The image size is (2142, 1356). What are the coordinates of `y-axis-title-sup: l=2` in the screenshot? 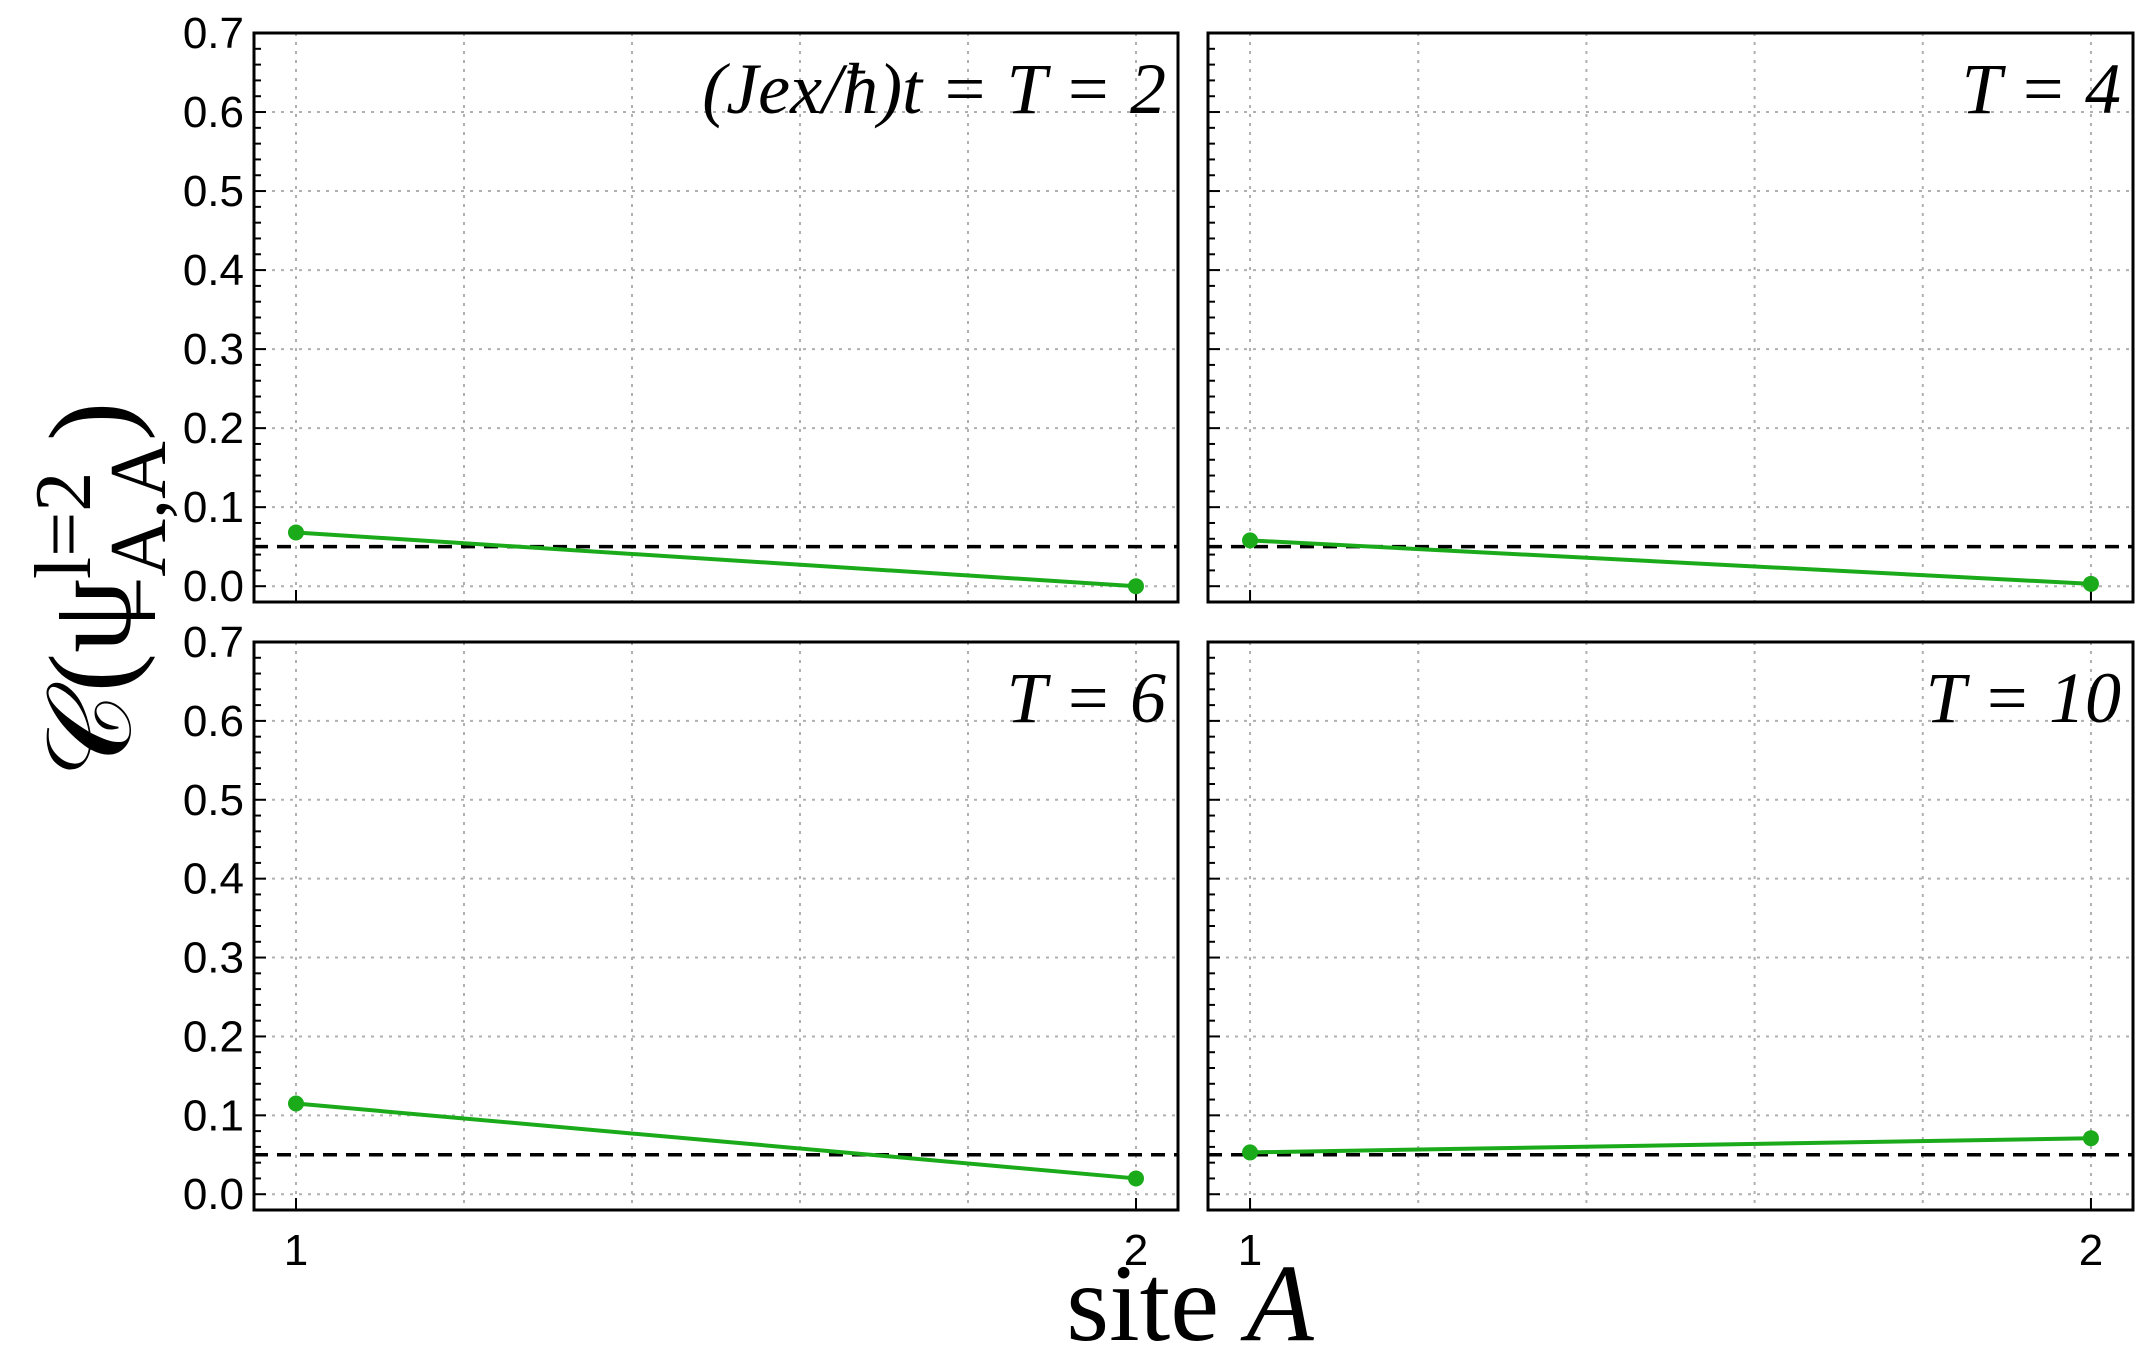 It's located at (64, 525).